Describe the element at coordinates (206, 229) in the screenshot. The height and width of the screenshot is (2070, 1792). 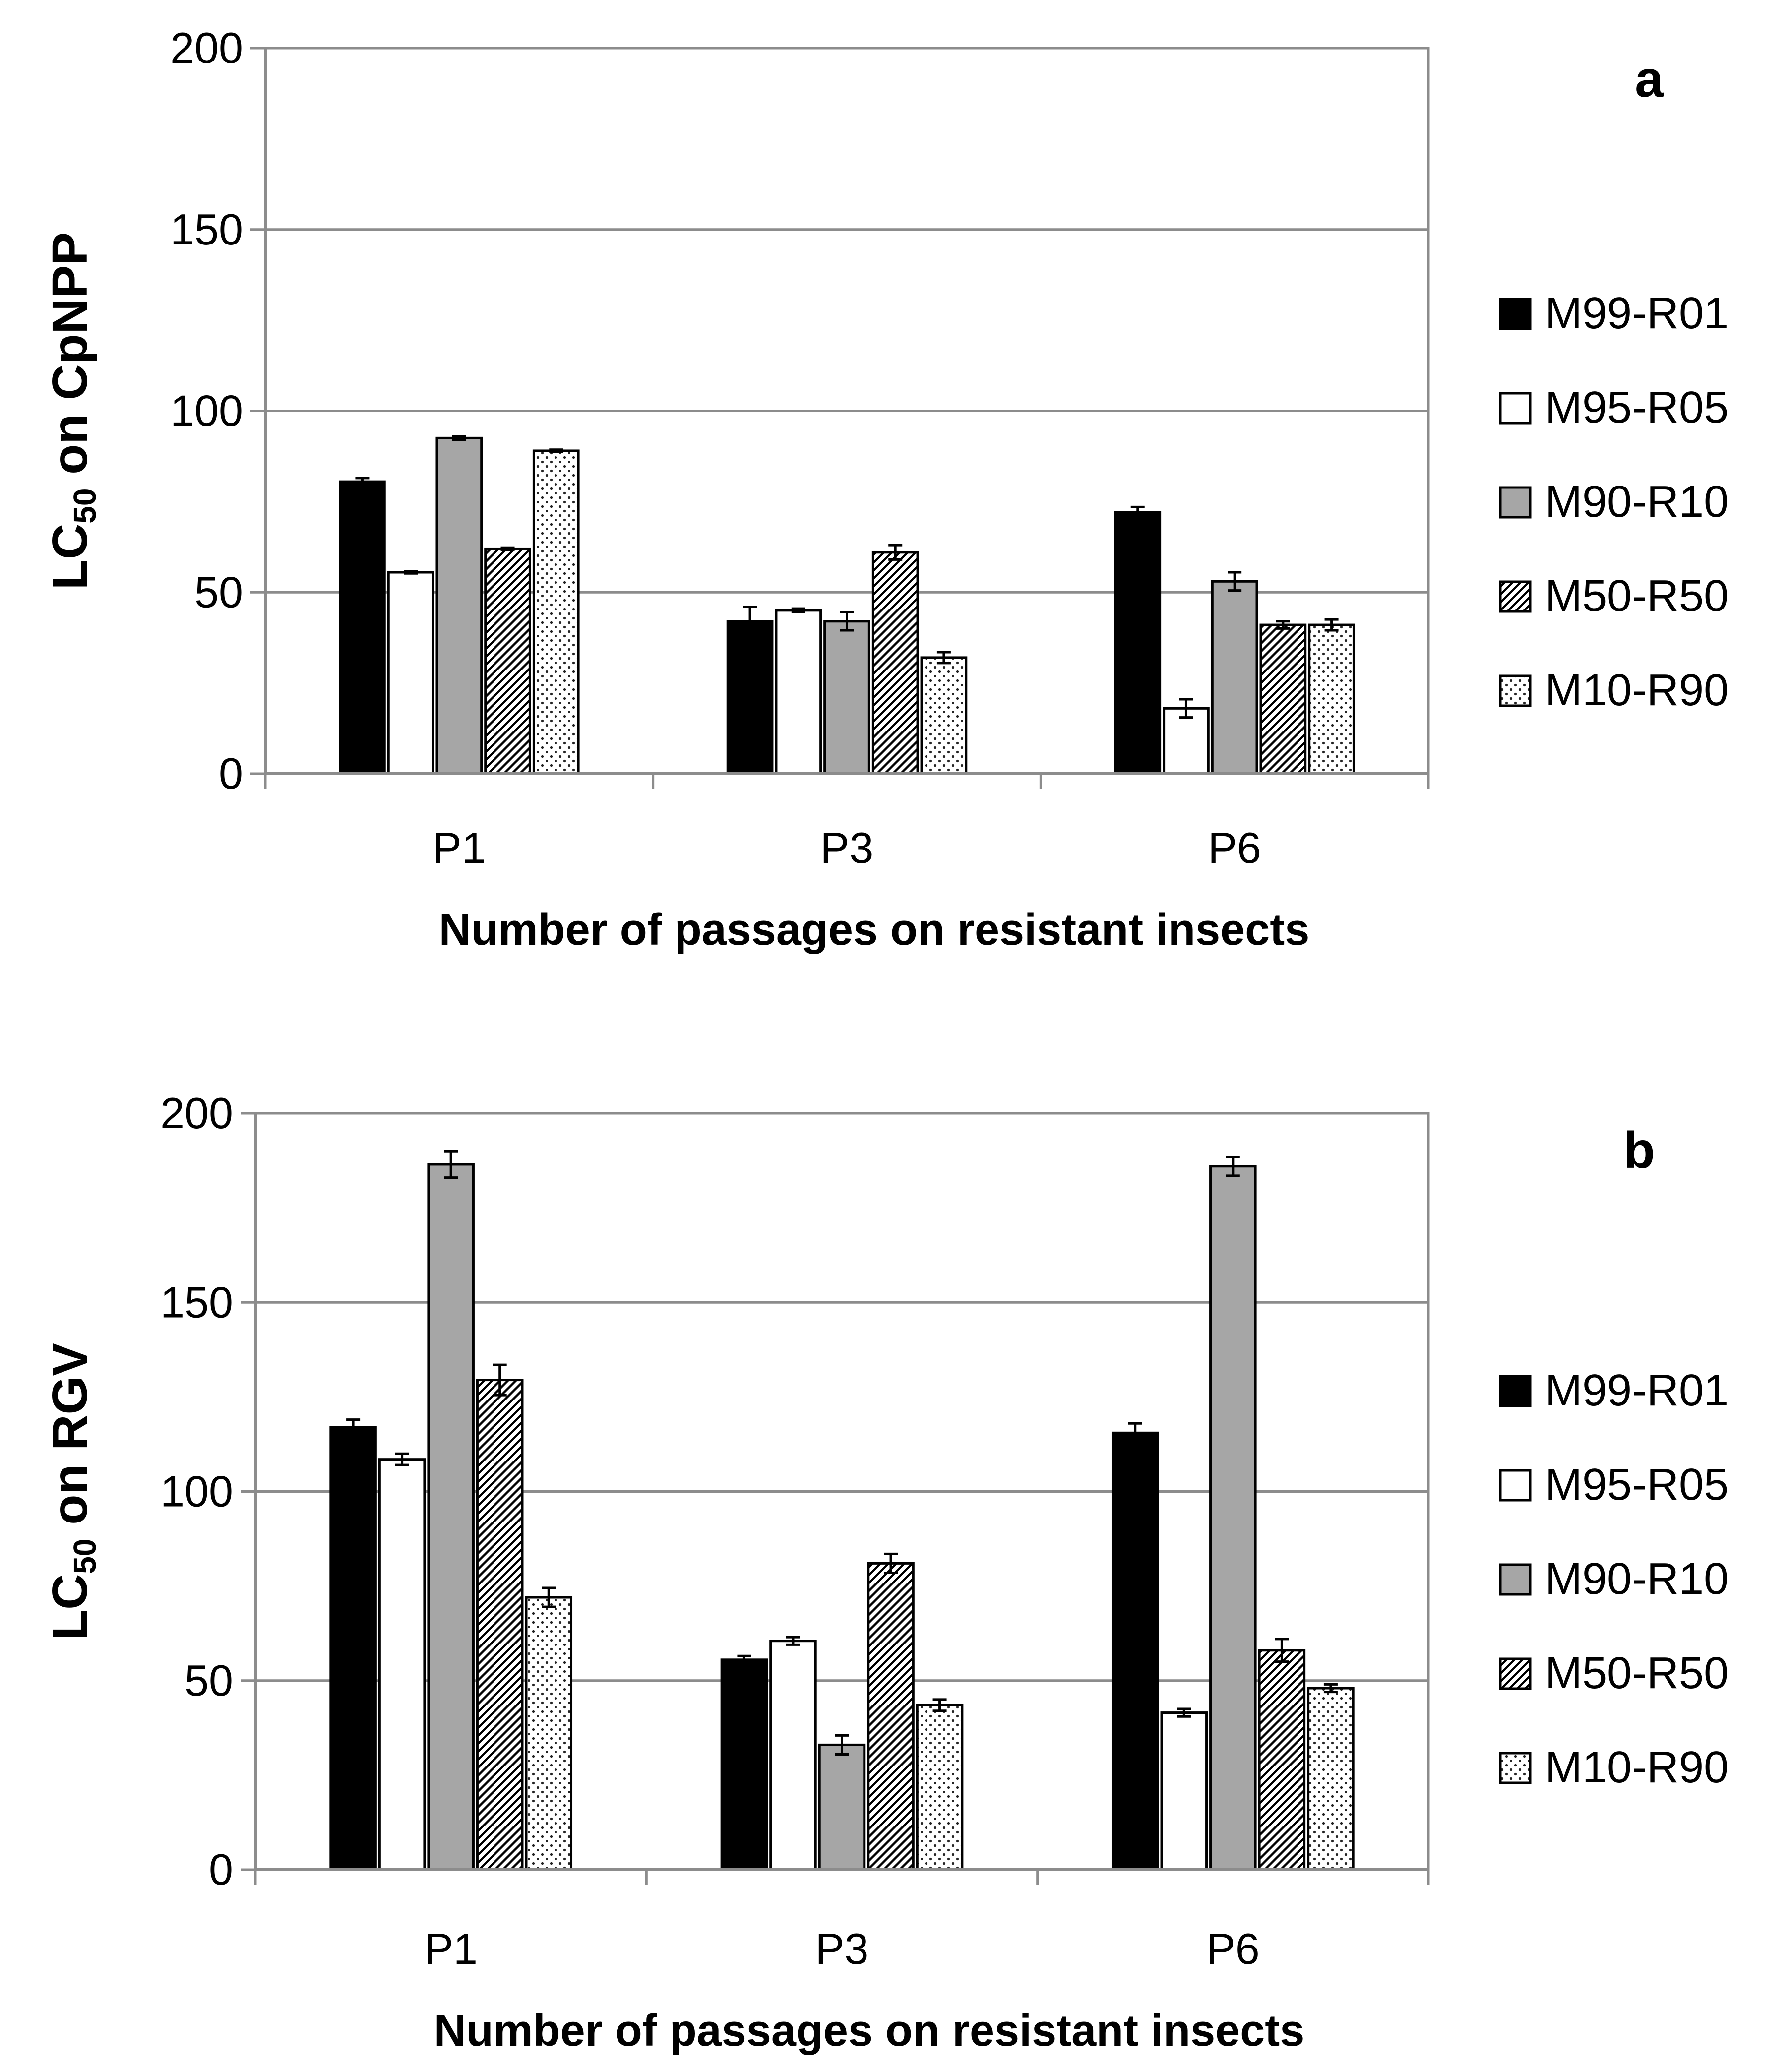
I see `y-tick-label: 150` at that location.